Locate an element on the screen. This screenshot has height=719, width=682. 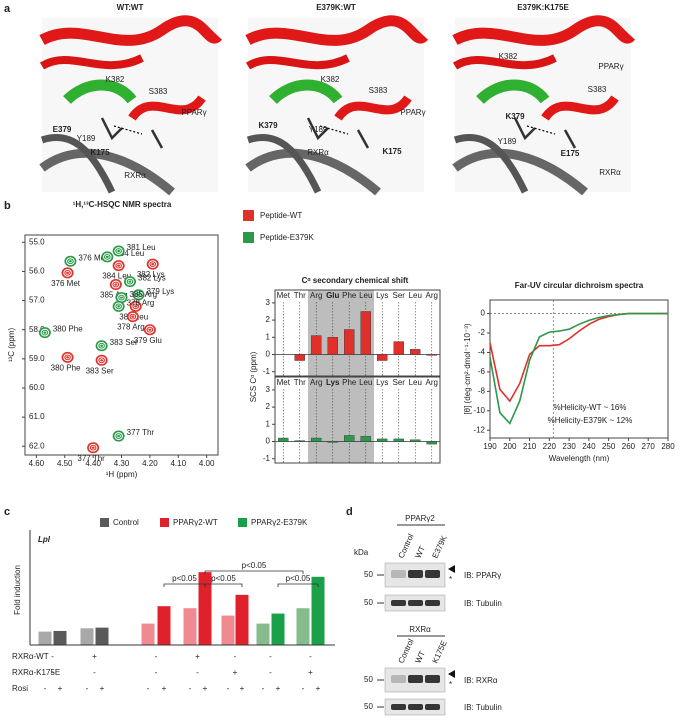
residue-label: K382 is located at coordinates (508, 56).